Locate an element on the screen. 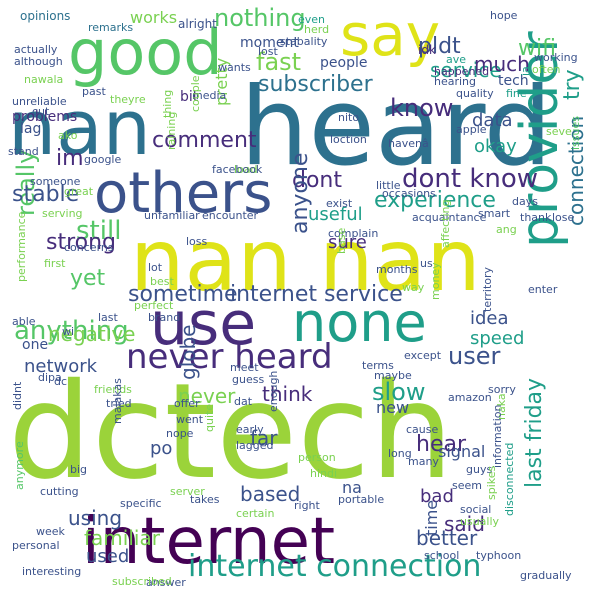  word-anything: anything is located at coordinates (71, 331).